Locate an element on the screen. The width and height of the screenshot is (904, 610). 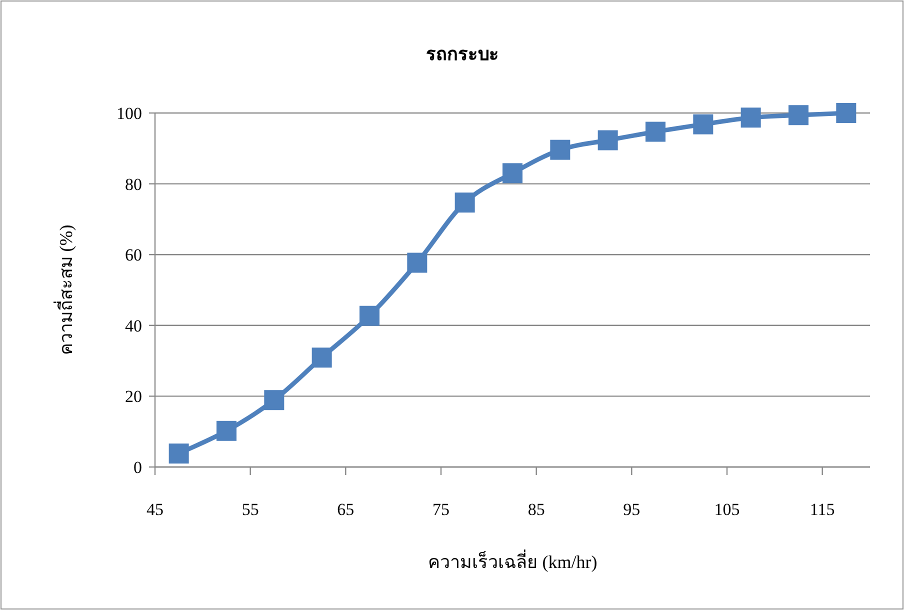
y-tick-label: 60 is located at coordinates (133, 255).